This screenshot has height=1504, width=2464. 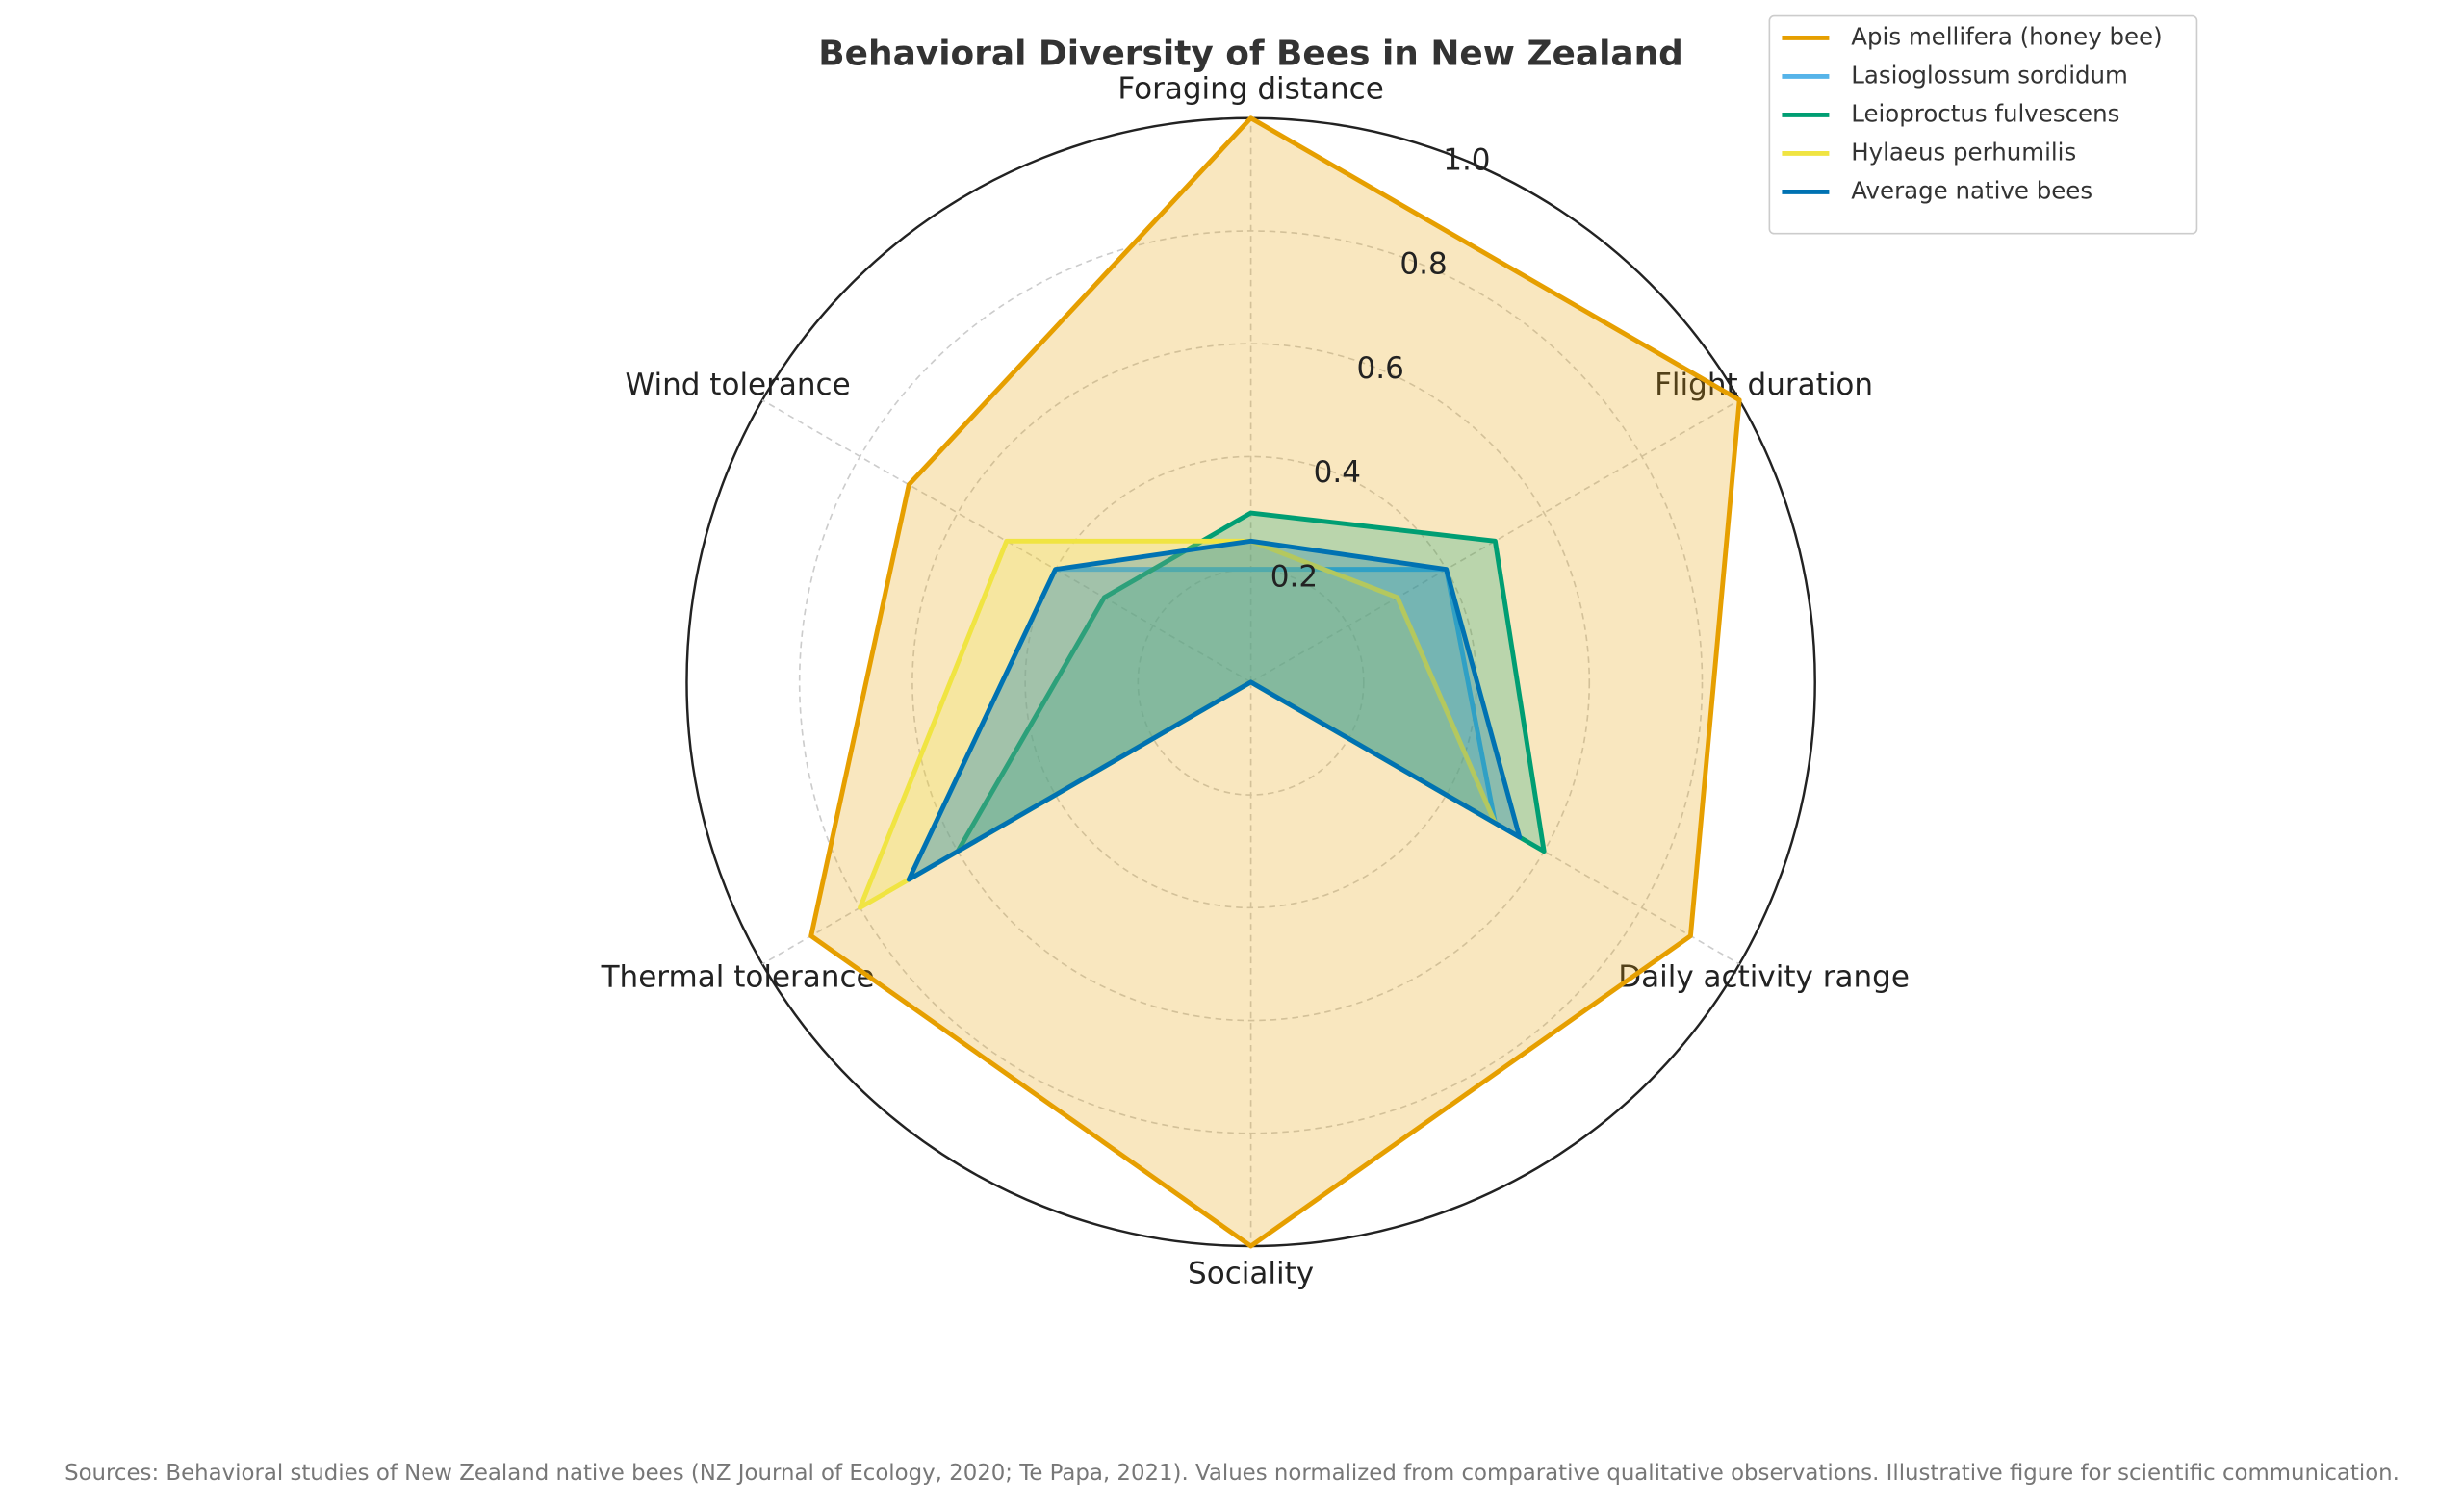 What do you see at coordinates (1250, 89) in the screenshot?
I see `axis-label: Foraging distance` at bounding box center [1250, 89].